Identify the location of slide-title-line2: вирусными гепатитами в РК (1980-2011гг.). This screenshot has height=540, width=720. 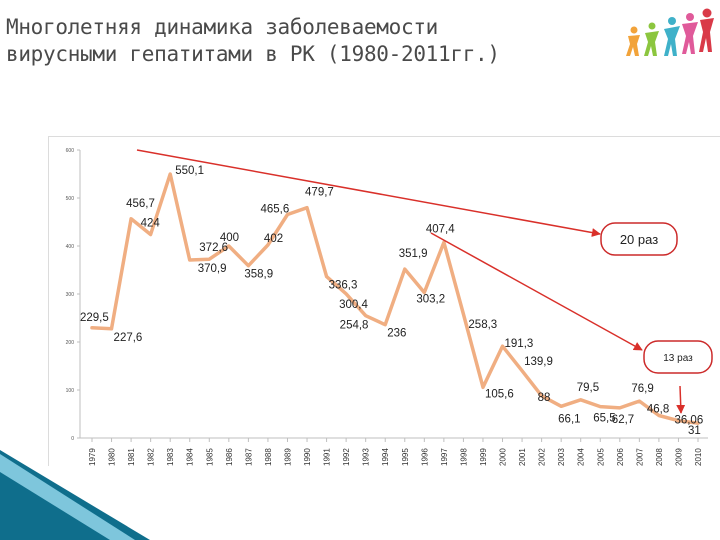
(253, 54).